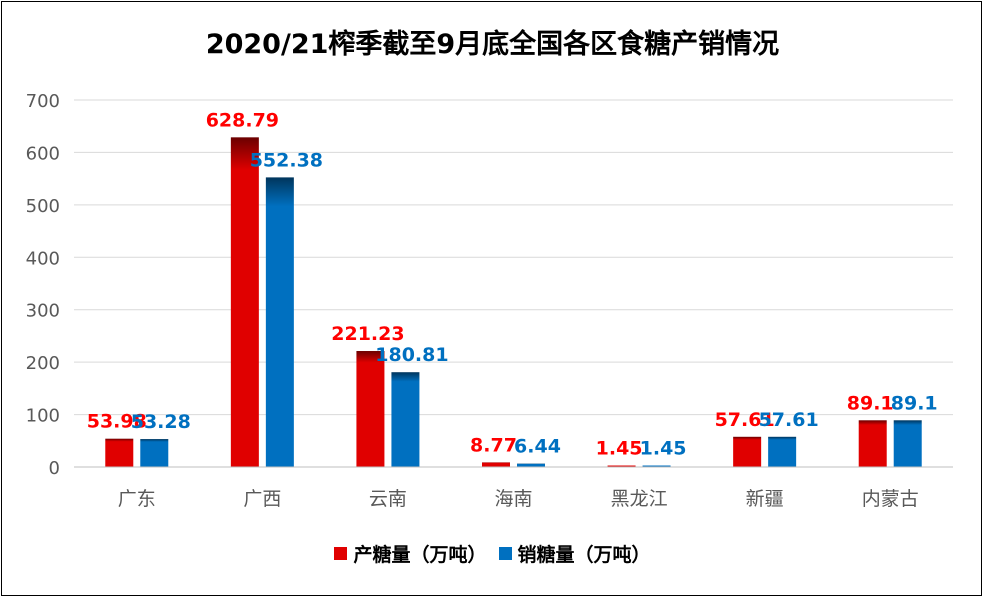  Describe the element at coordinates (411, 355) in the screenshot. I see `sales-data-label: 180.81` at that location.